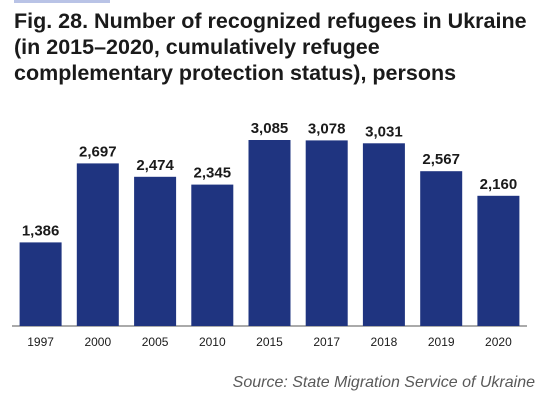 The width and height of the screenshot is (557, 412). What do you see at coordinates (384, 342) in the screenshot?
I see `x-tick-label-2018: 2018` at bounding box center [384, 342].